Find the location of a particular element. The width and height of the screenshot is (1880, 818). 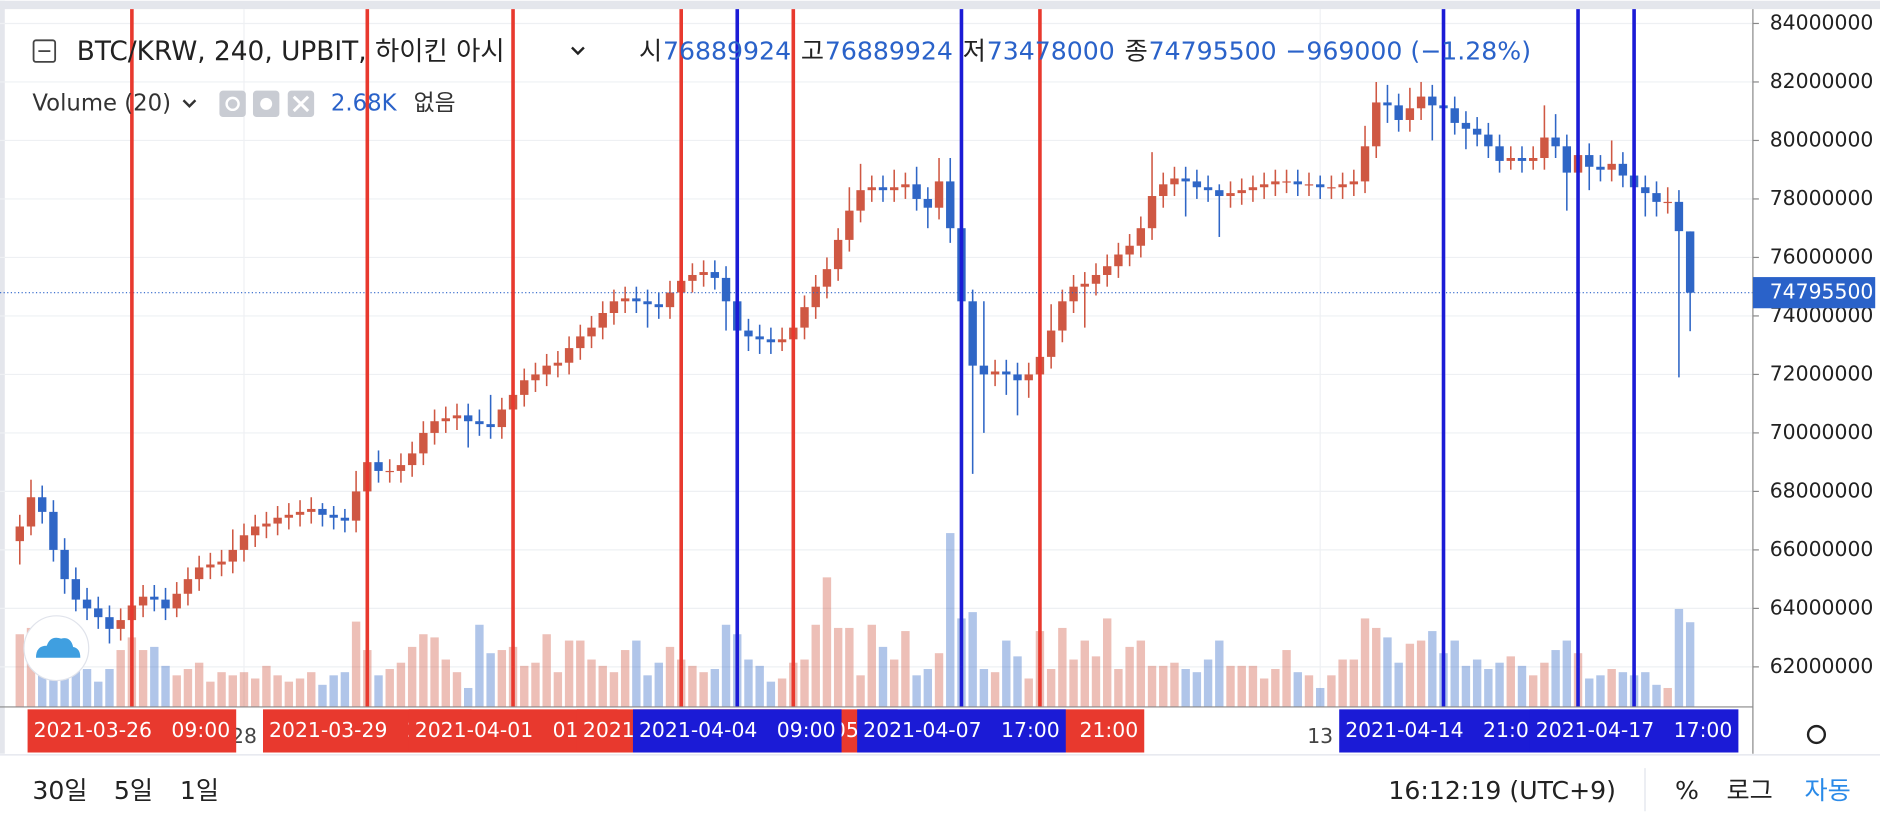

legend-label: 종 is located at coordinates (1136, 50).